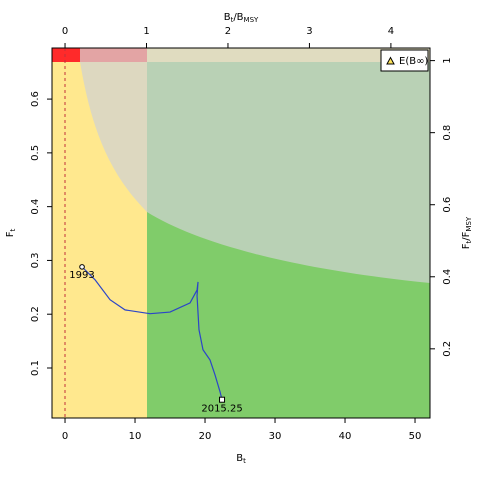  Describe the element at coordinates (113, 137) in the screenshot. I see `region-beige` at that location.